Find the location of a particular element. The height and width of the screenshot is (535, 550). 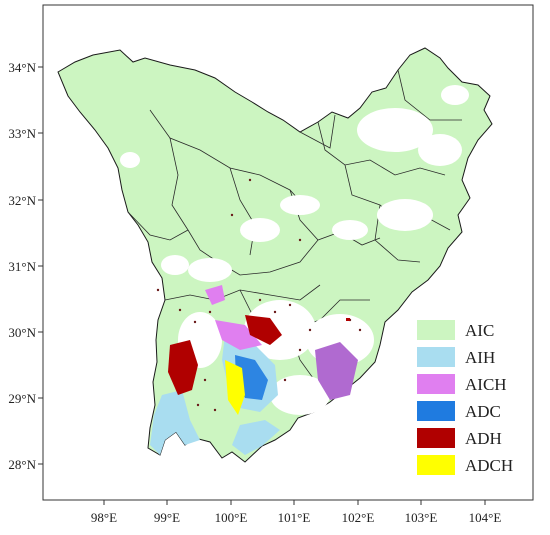

aich-zone-center is located at coordinates (238, 335).